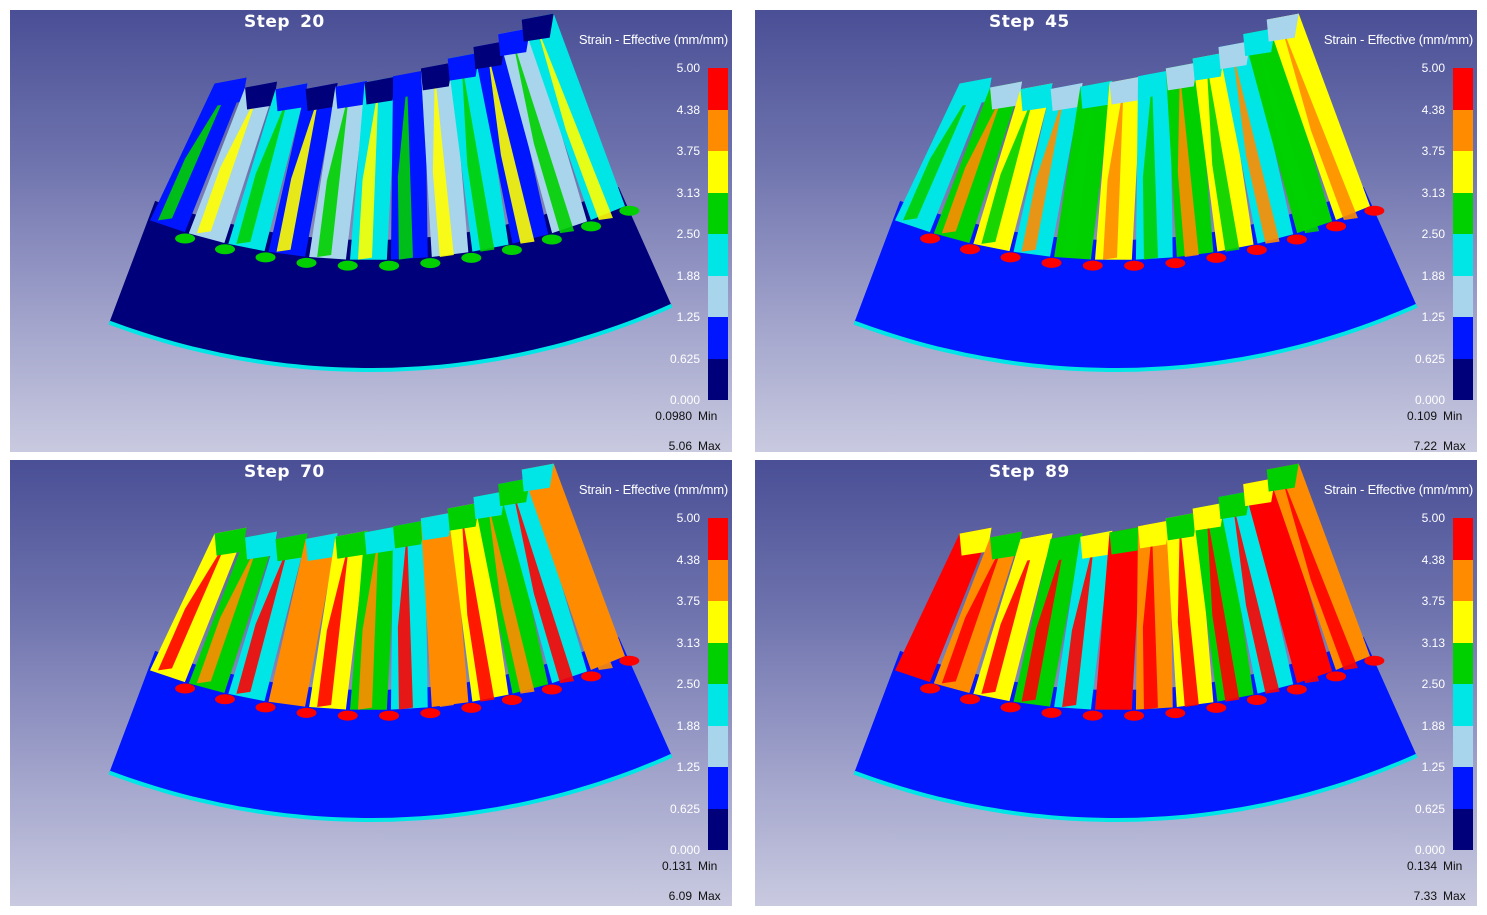  I want to click on max-readout: 7.33 Max, so click(1439, 896).